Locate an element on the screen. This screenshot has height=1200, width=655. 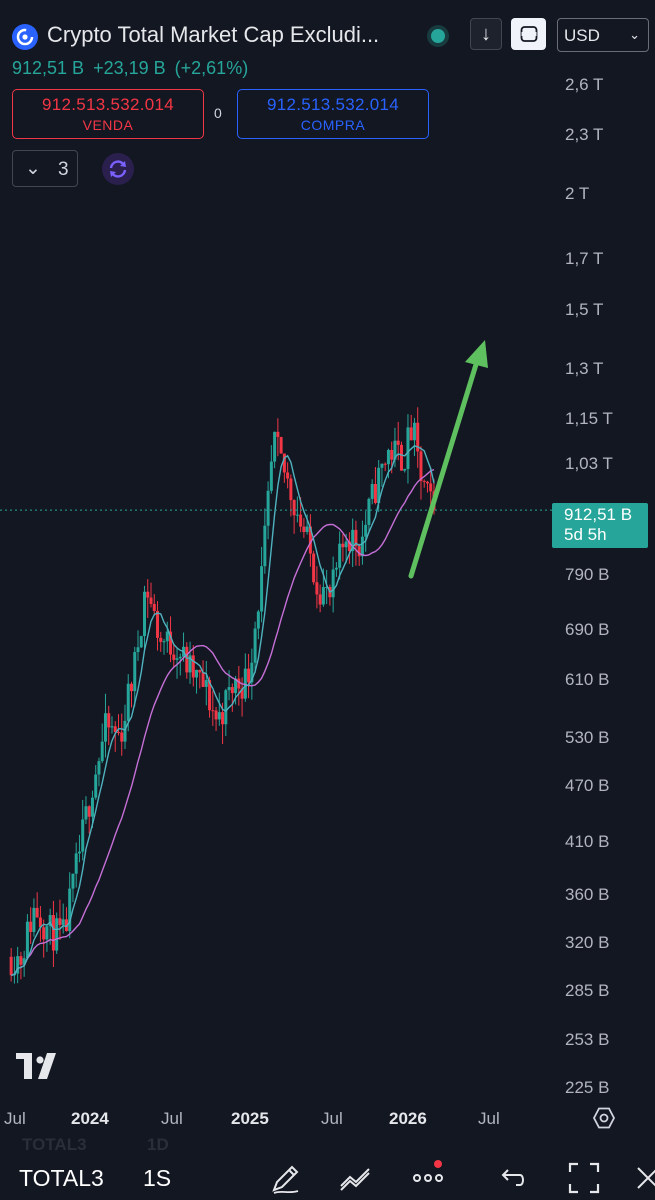
ghost-symbol: TOTAL3 is located at coordinates (54, 1144).